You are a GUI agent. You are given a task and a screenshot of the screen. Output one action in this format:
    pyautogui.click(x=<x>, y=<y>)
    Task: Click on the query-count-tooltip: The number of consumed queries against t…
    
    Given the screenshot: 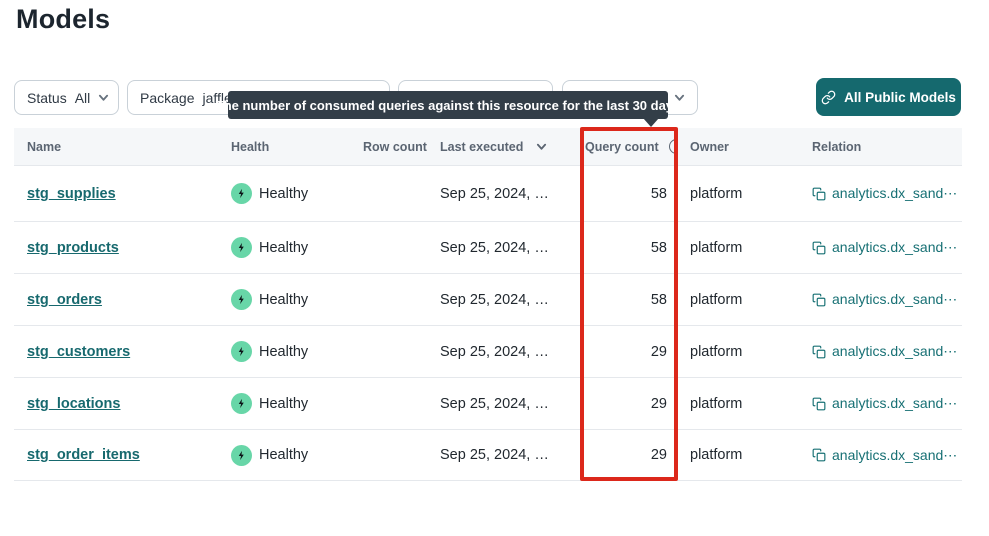 What is the action you would take?
    pyautogui.click(x=448, y=109)
    